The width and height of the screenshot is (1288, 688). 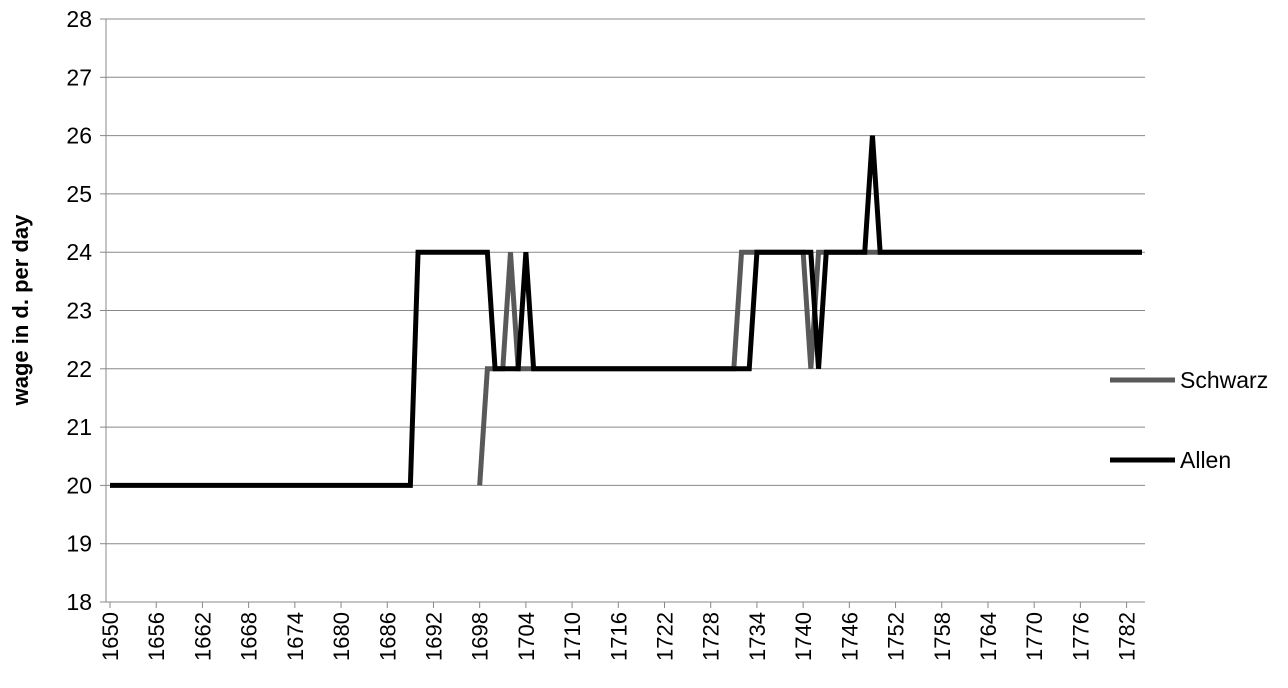 What do you see at coordinates (249, 636) in the screenshot?
I see `x-tick-label: 1668` at bounding box center [249, 636].